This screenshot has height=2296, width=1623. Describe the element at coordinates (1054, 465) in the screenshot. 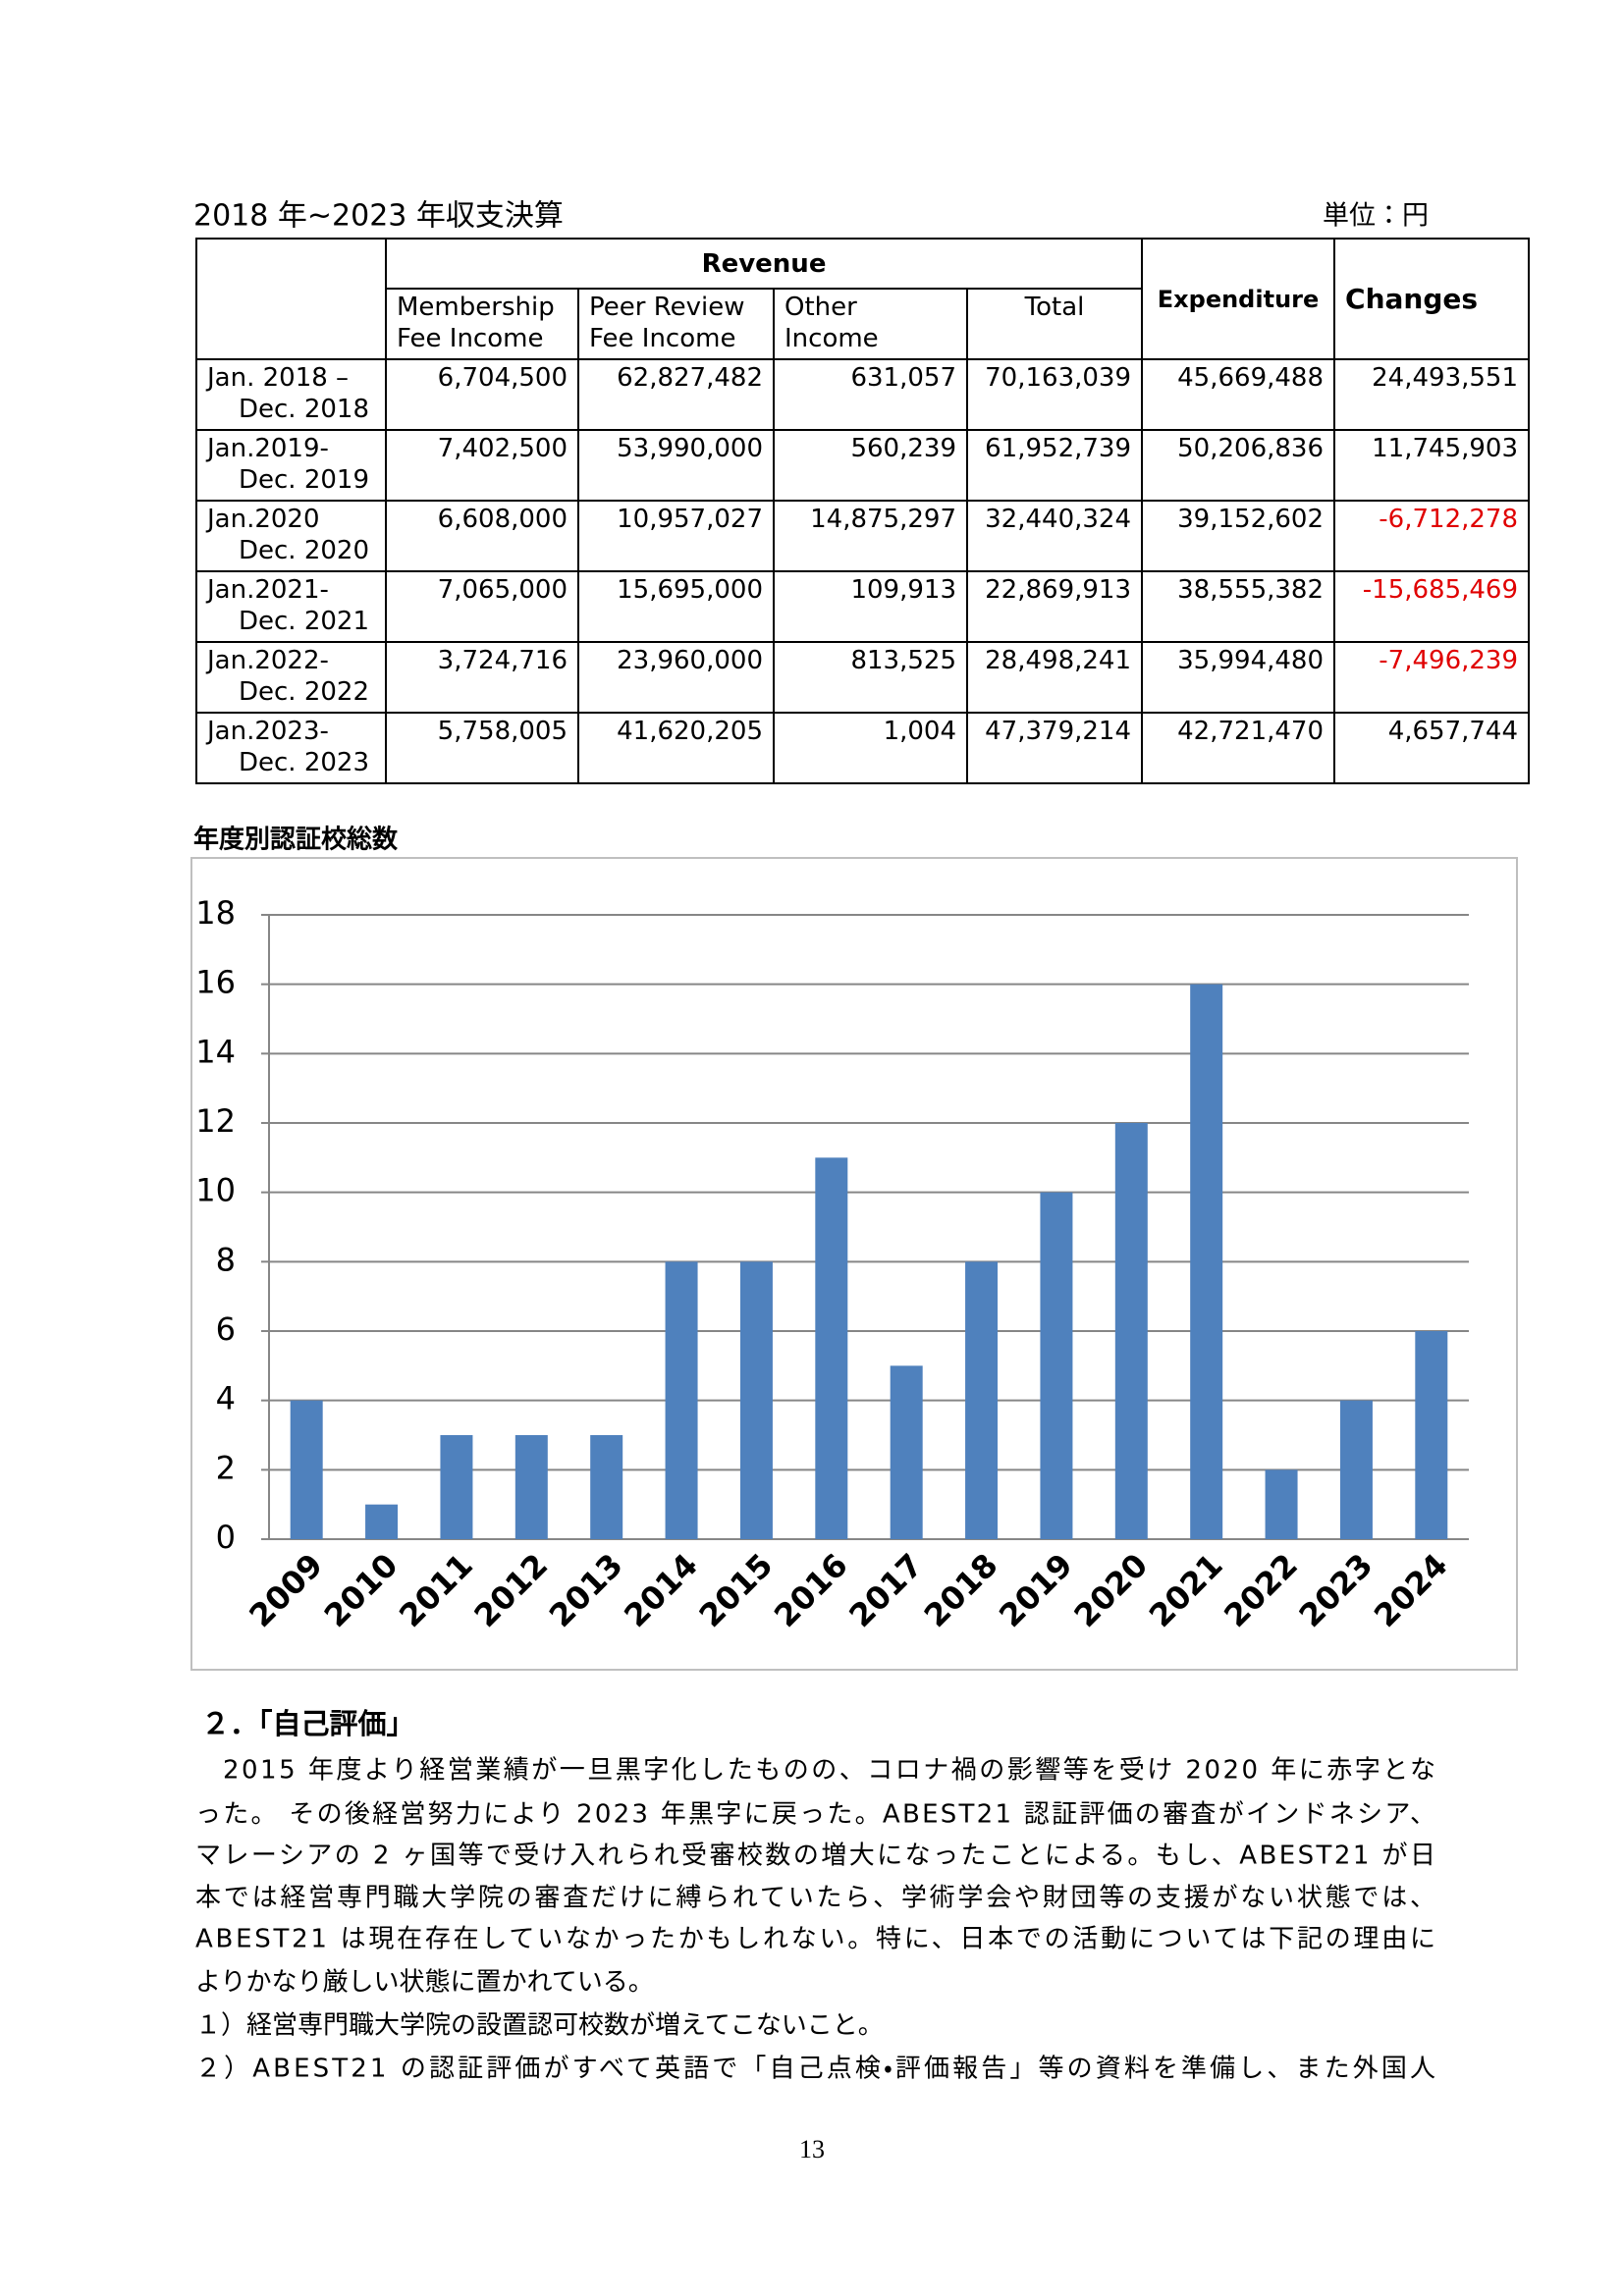

I see `number-cell: 61,952,739` at that location.